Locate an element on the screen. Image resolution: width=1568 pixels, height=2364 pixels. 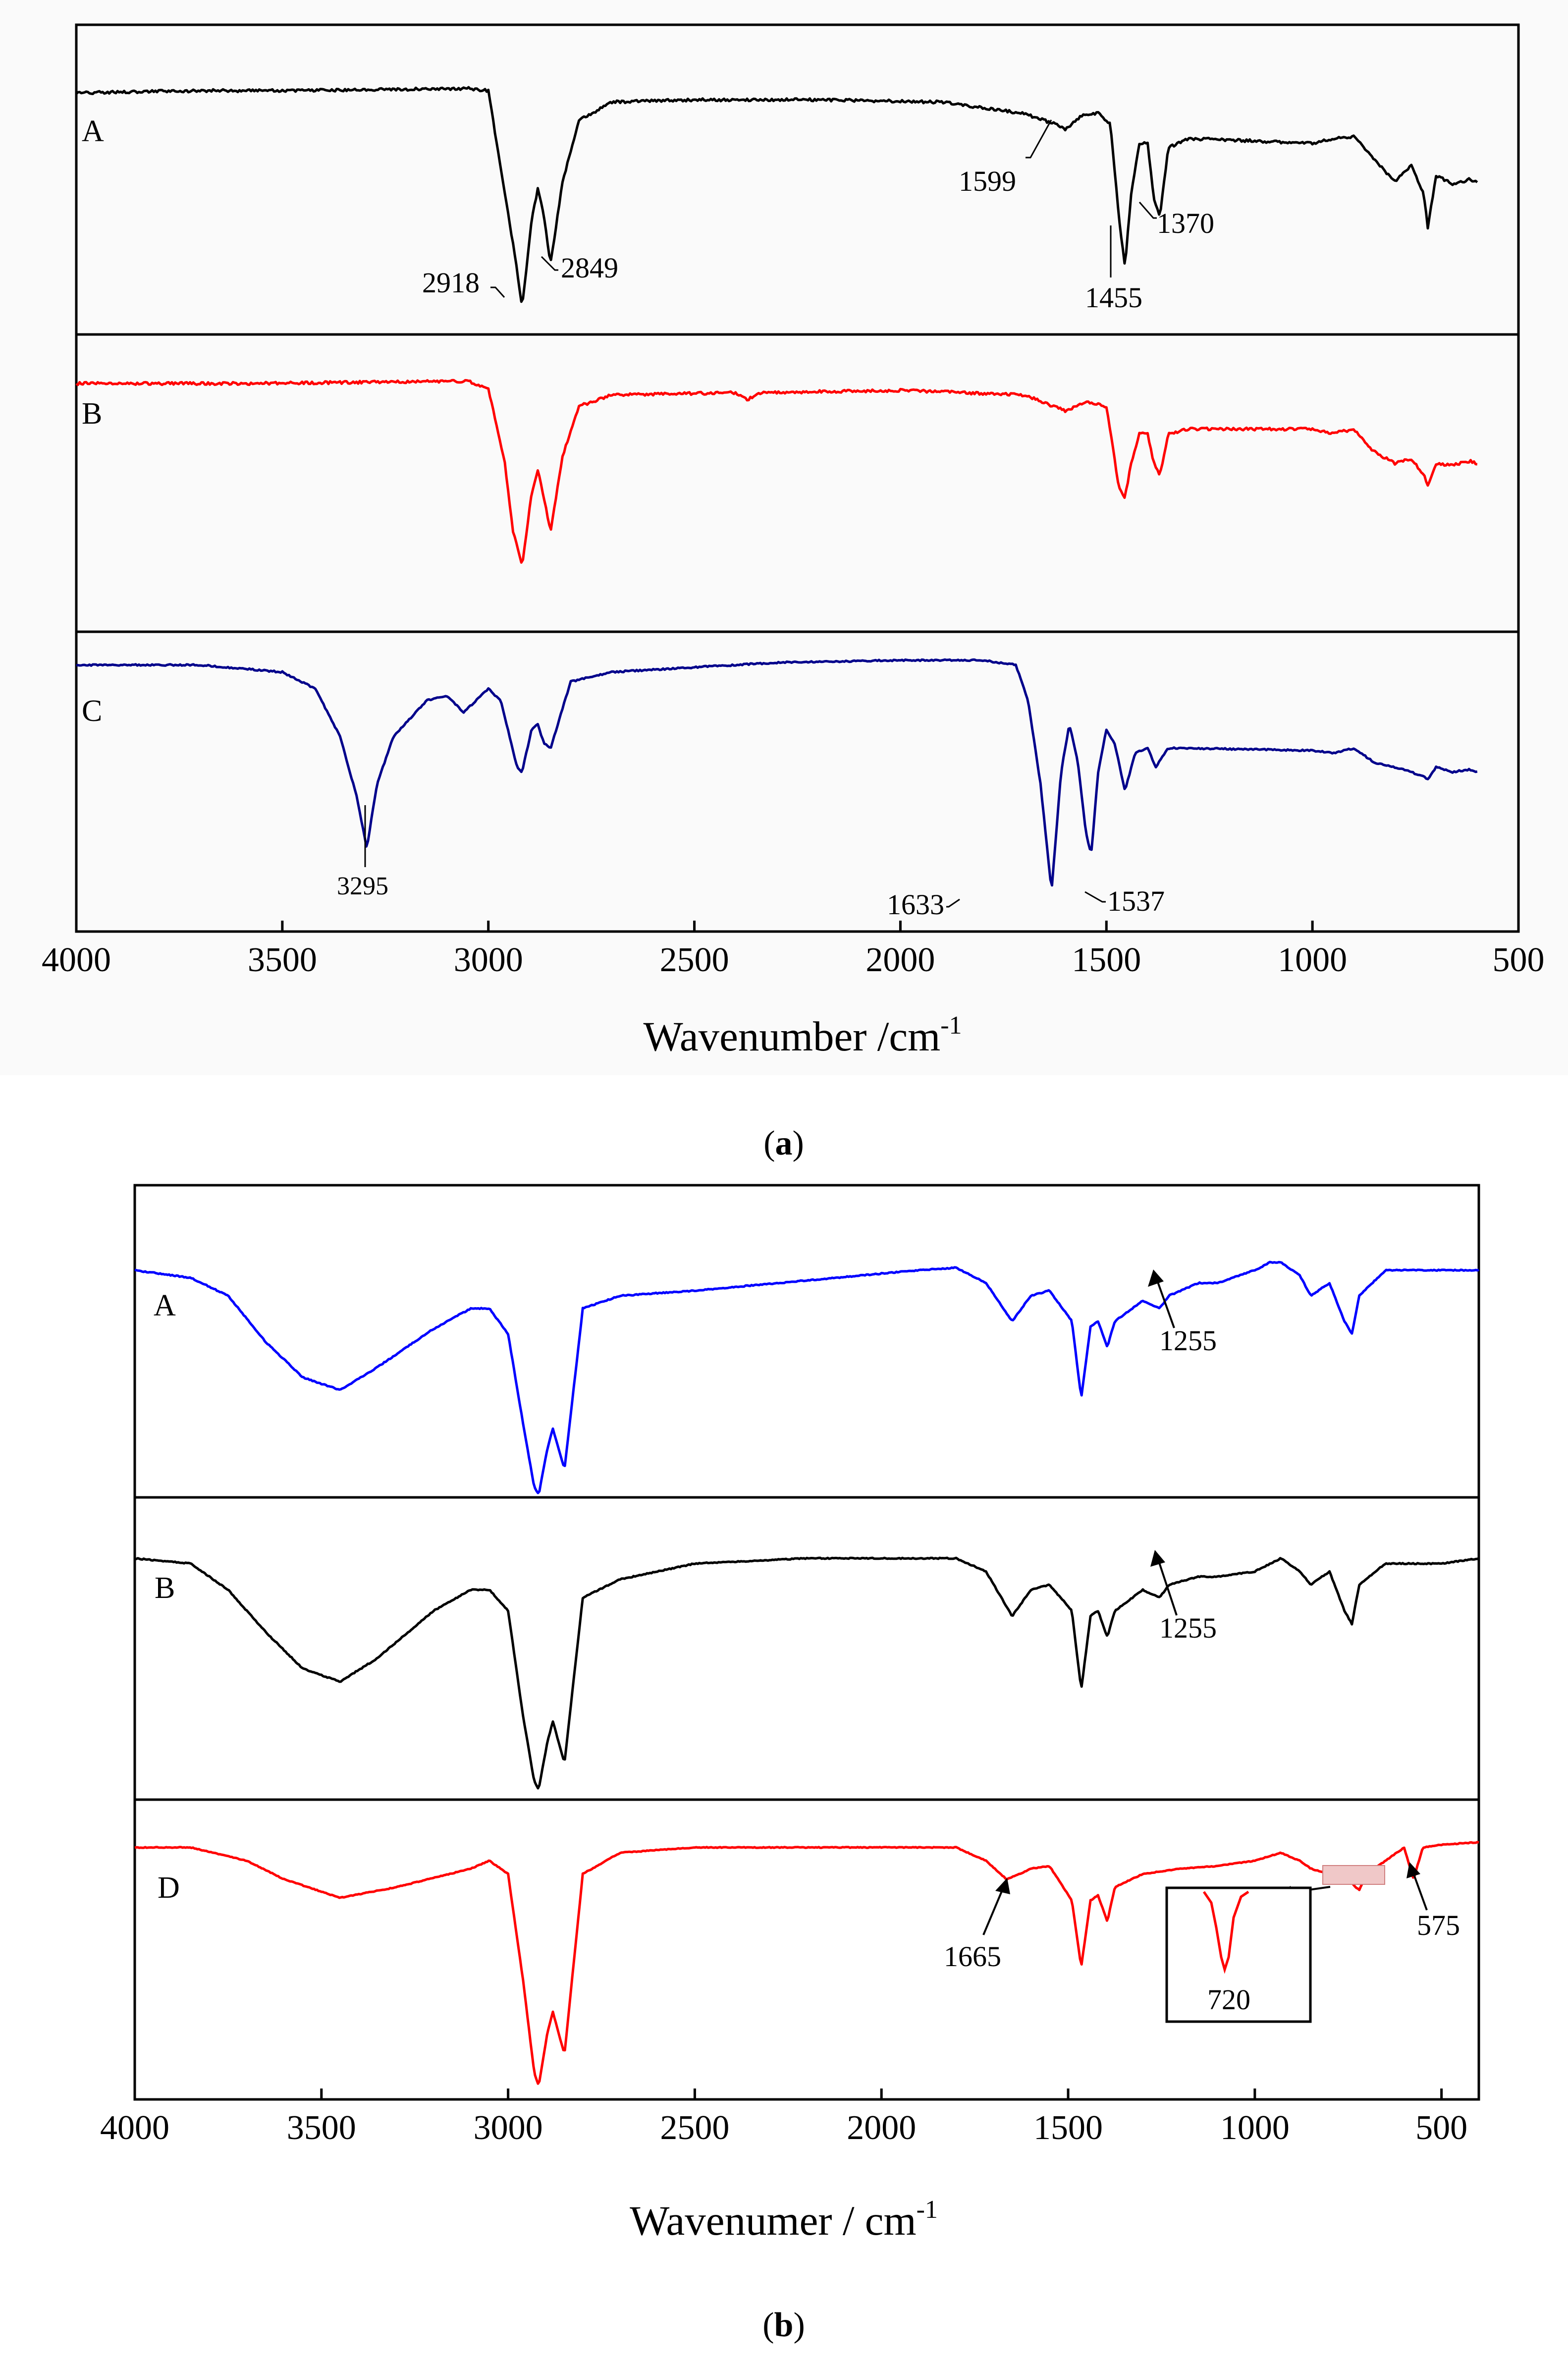
peak-label-1599: 1599 is located at coordinates (987, 181).